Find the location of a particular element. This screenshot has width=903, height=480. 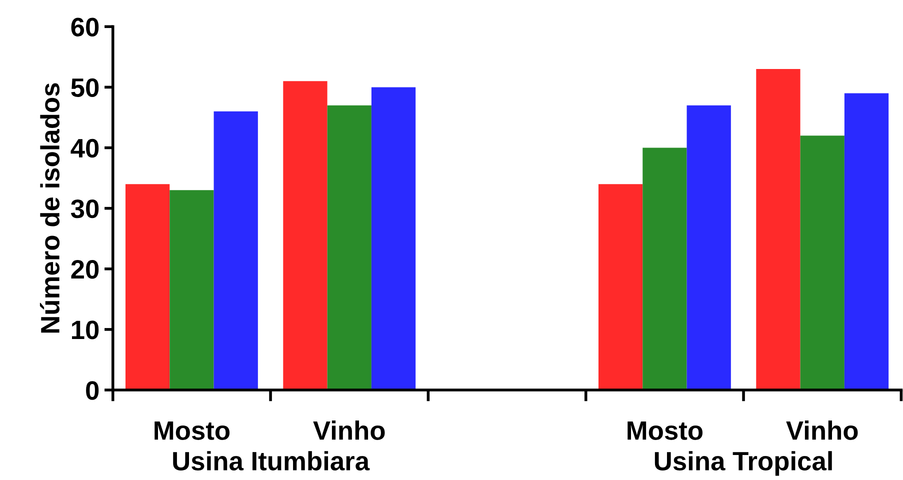

y-tick-label: 40 is located at coordinates (84, 148).